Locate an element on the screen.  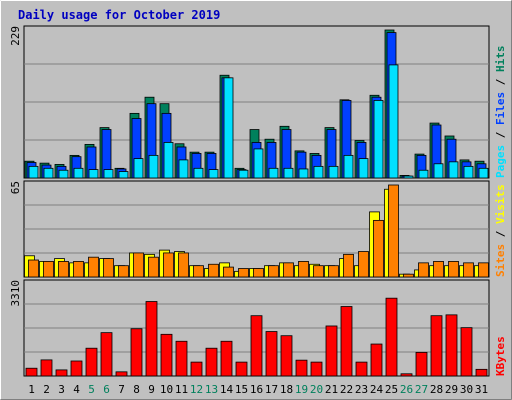
legend-entry: Pages is located at coordinates (500, 161).